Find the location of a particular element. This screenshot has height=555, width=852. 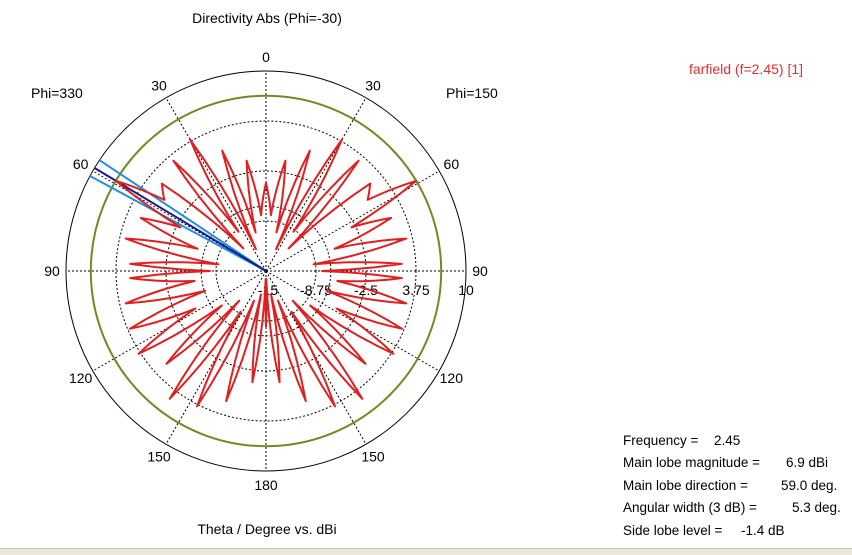

radial-tick-label: -8.75 is located at coordinates (316, 290).